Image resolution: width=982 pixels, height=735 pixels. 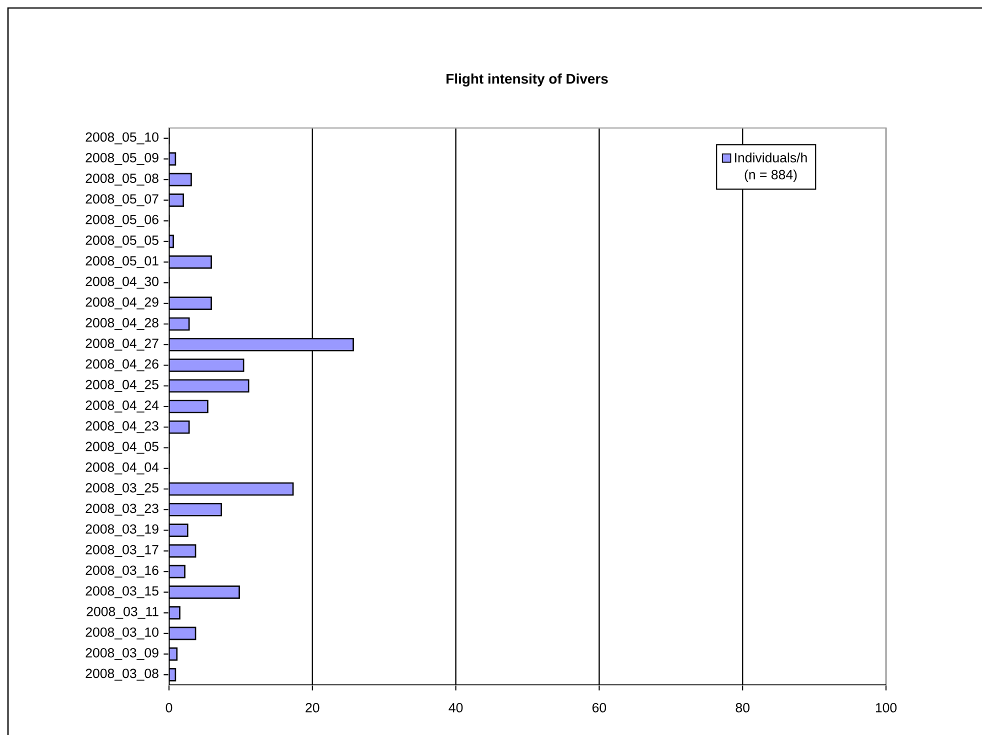 What do you see at coordinates (122, 242) in the screenshot?
I see `y-tick-label: 2008_05_05` at bounding box center [122, 242].